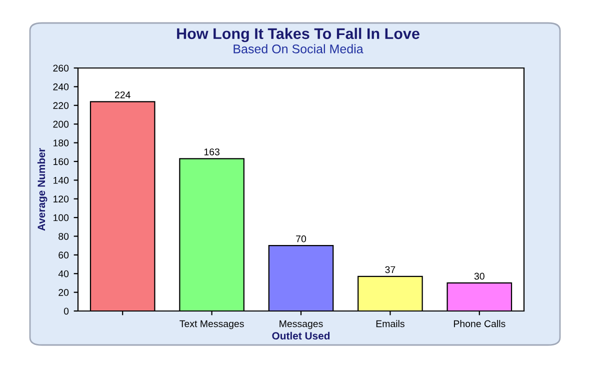  What do you see at coordinates (480, 324) in the screenshot?
I see `x-tick-label: Phone Calls` at bounding box center [480, 324].